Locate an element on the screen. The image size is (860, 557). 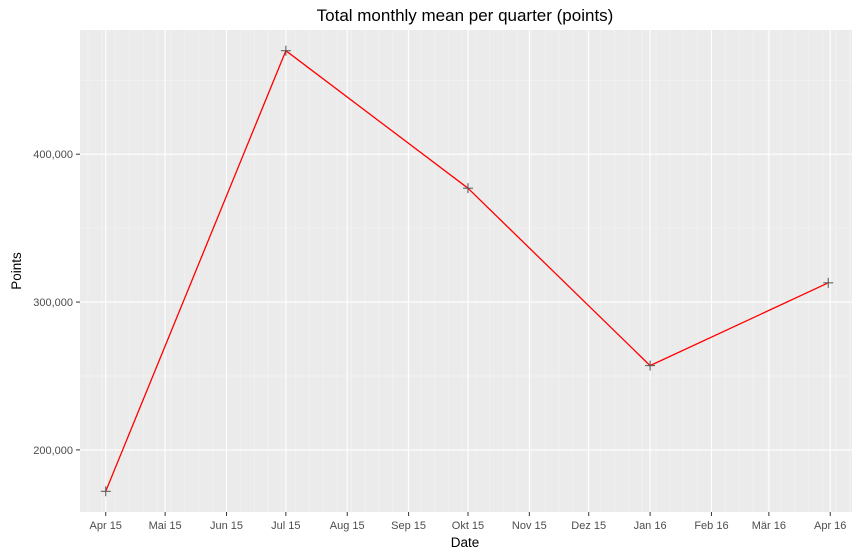
x-tick-label: Jun 15 is located at coordinates (226, 526).